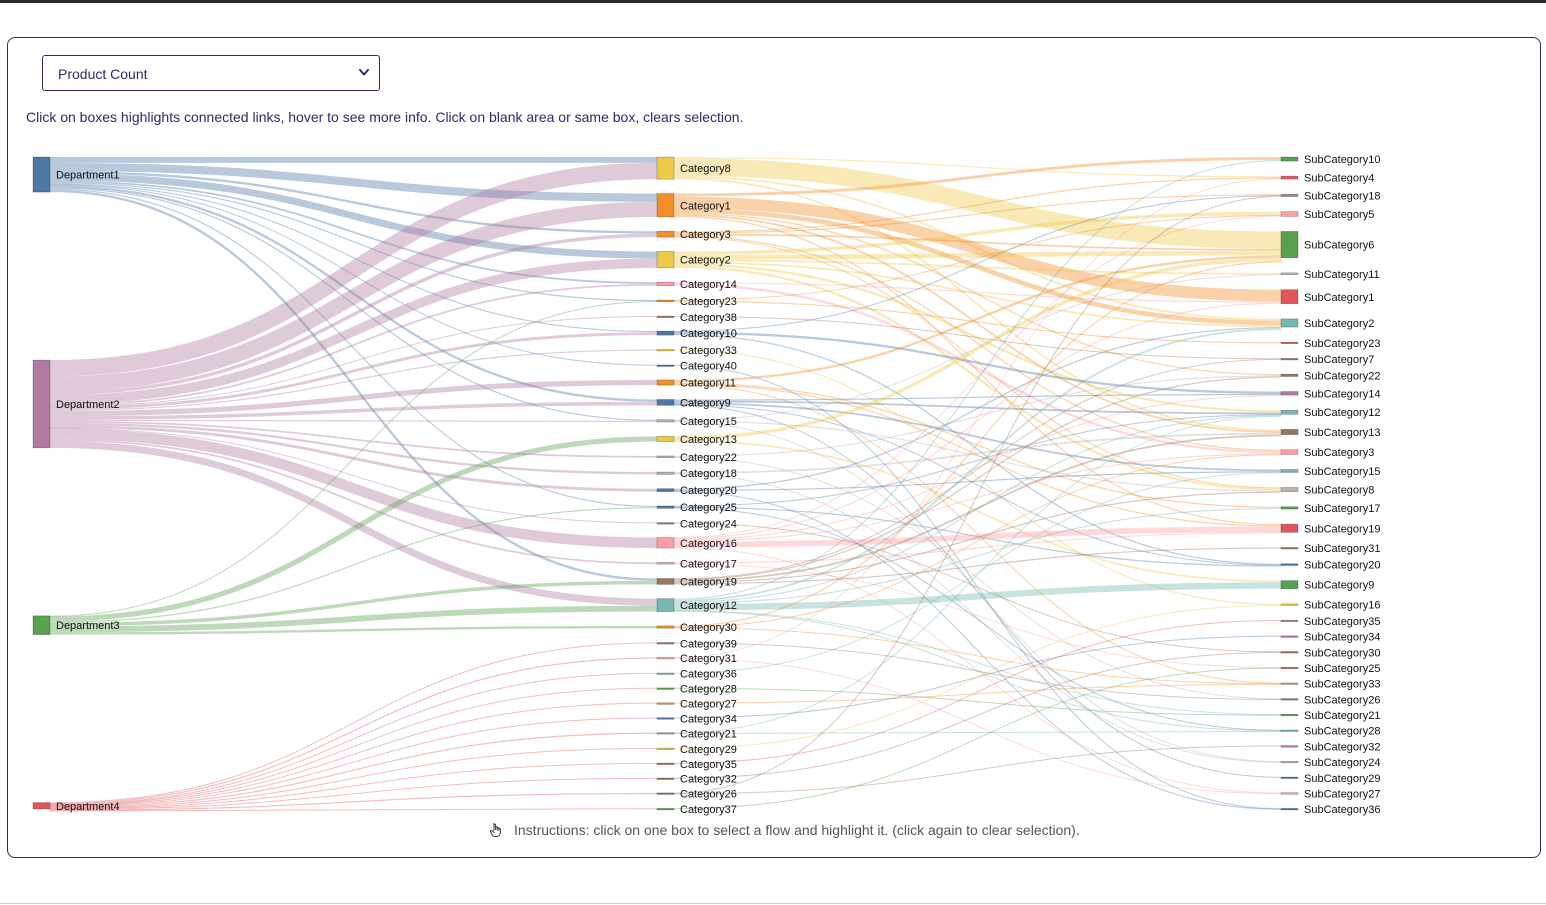 Image resolution: width=1546 pixels, height=905 pixels. What do you see at coordinates (696, 659) in the screenshot?
I see `sankey-node-category31: Category31` at bounding box center [696, 659].